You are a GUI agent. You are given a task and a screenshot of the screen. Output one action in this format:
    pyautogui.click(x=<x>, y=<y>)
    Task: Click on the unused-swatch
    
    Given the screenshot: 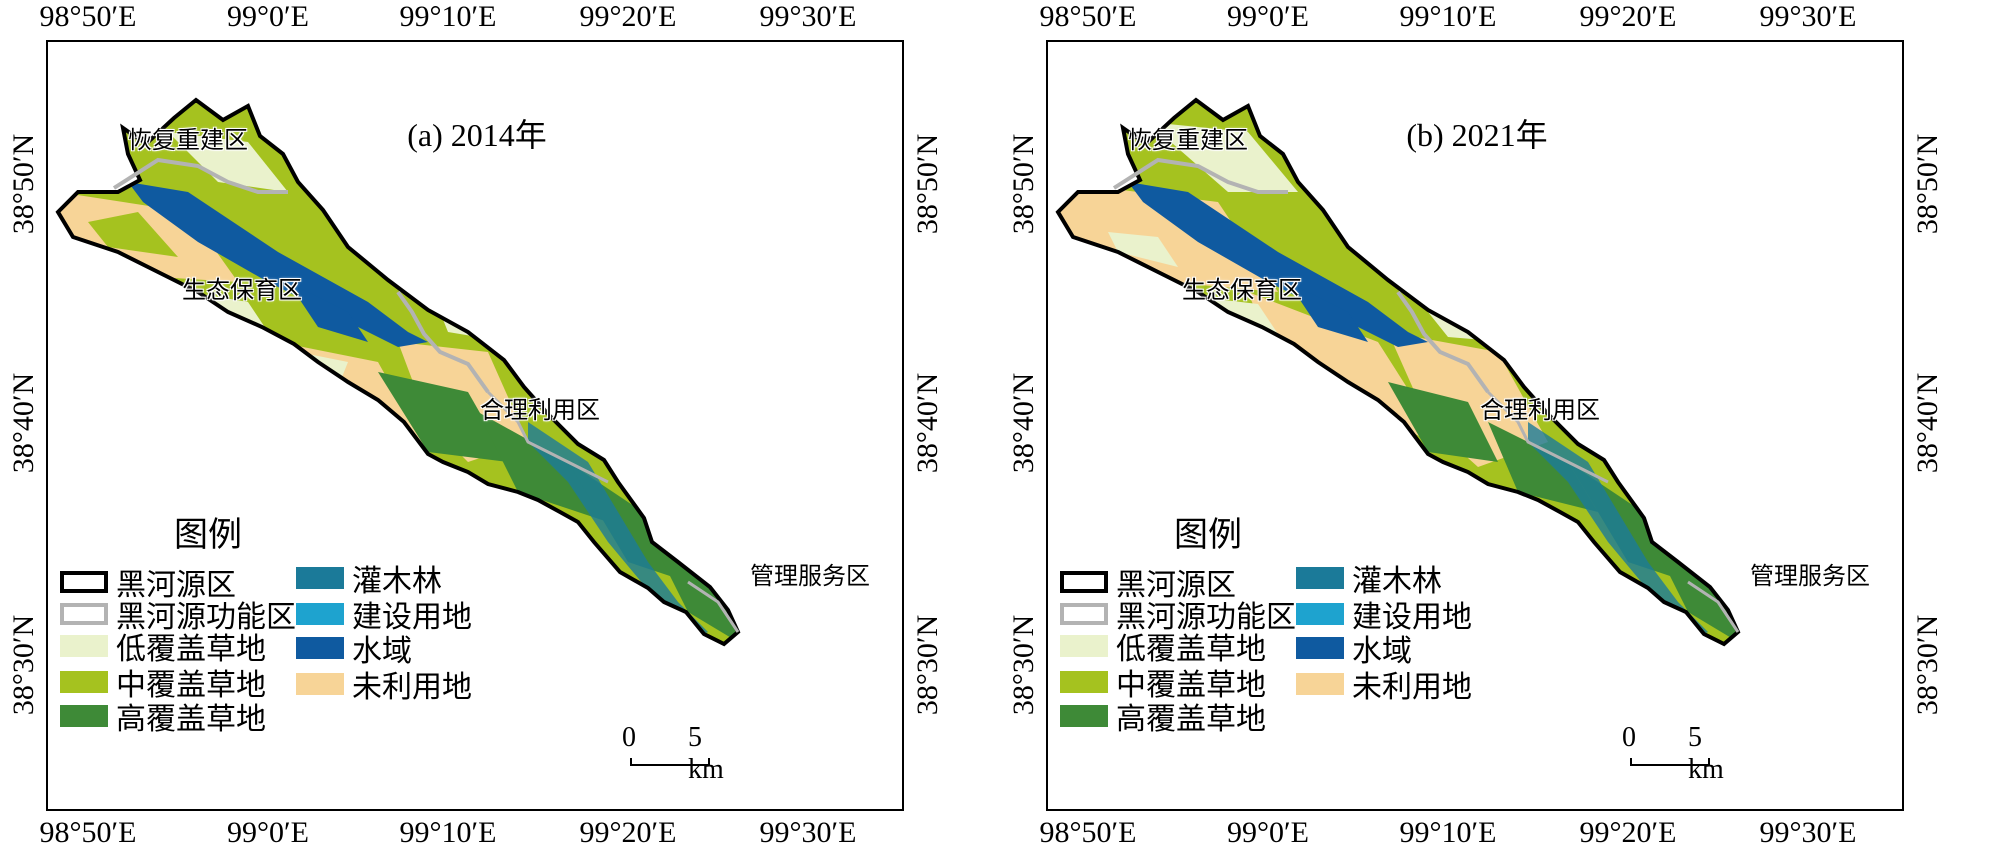 What is the action you would take?
    pyautogui.click(x=320, y=684)
    